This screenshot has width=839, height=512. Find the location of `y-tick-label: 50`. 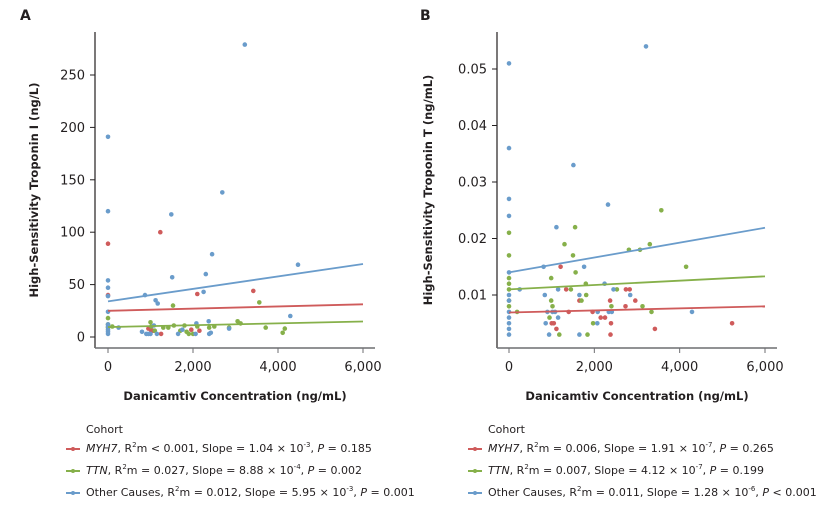

y-tick-label: 50 is located at coordinates (76, 285).